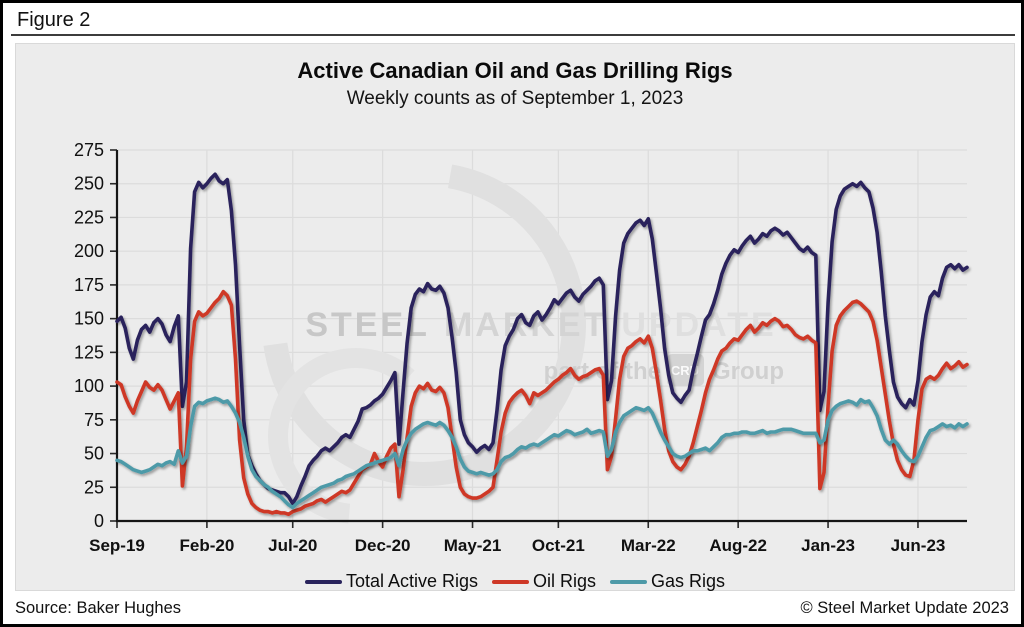  I want to click on y-axis-tick-label: 0, so click(99, 521).